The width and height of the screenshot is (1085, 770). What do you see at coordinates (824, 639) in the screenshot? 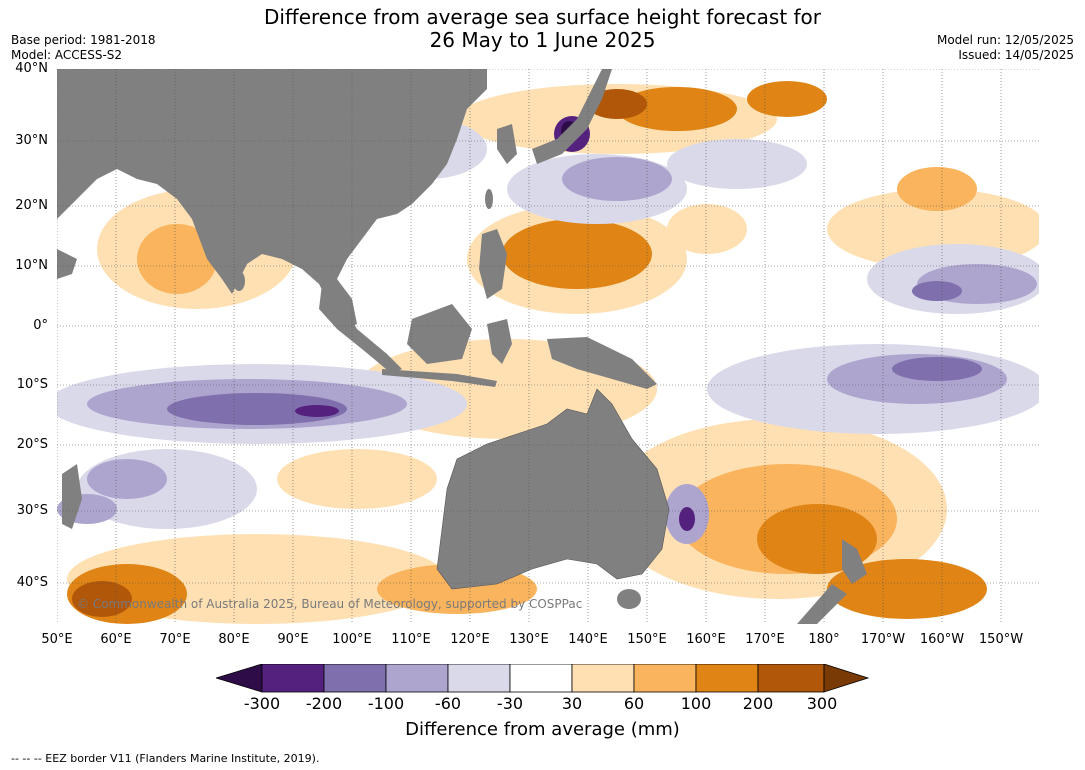
I see `lon-label: 180°` at bounding box center [824, 639].